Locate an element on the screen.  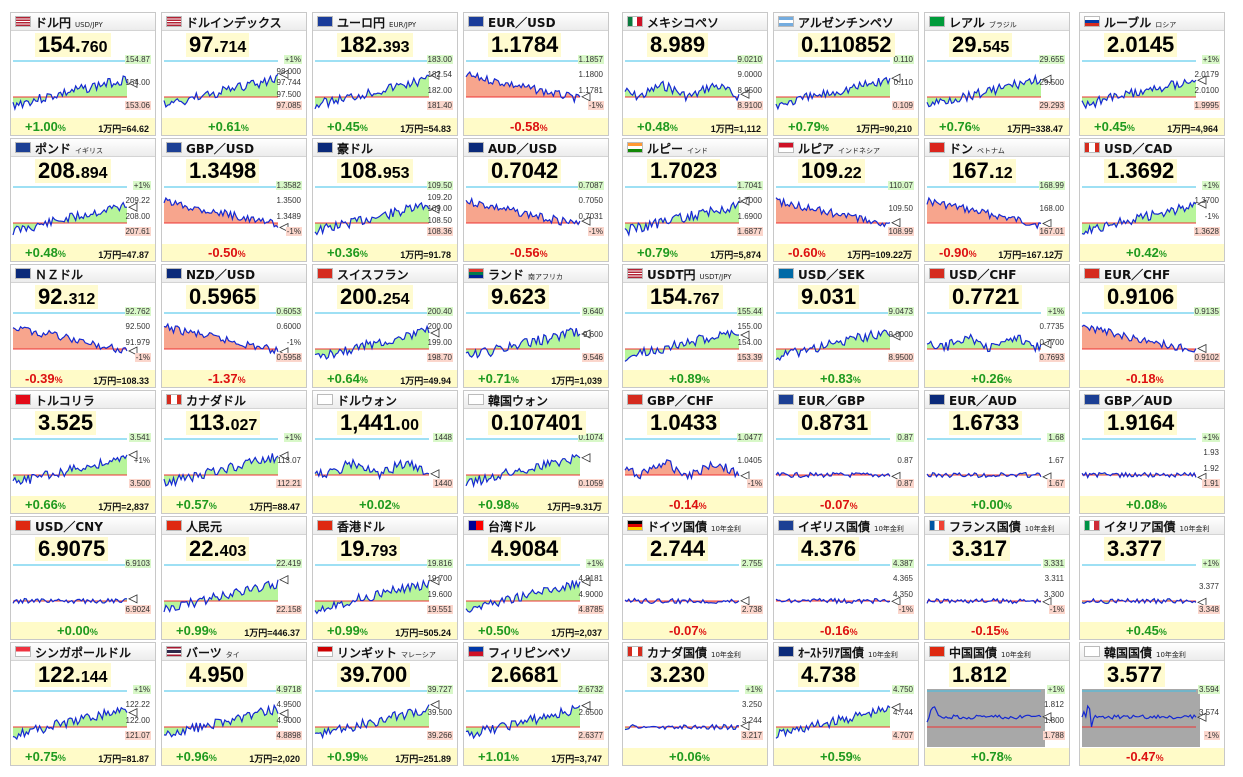
axis-tick-label: 4.9181 is located at coordinates (590, 578).